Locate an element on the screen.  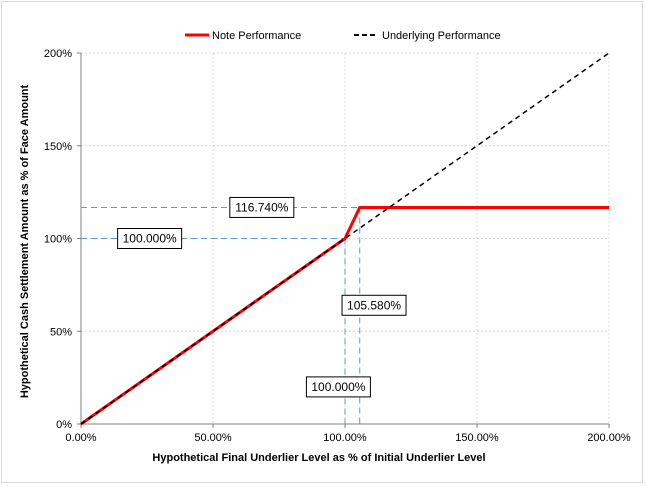
callout-label: 116.740% is located at coordinates (261, 207).